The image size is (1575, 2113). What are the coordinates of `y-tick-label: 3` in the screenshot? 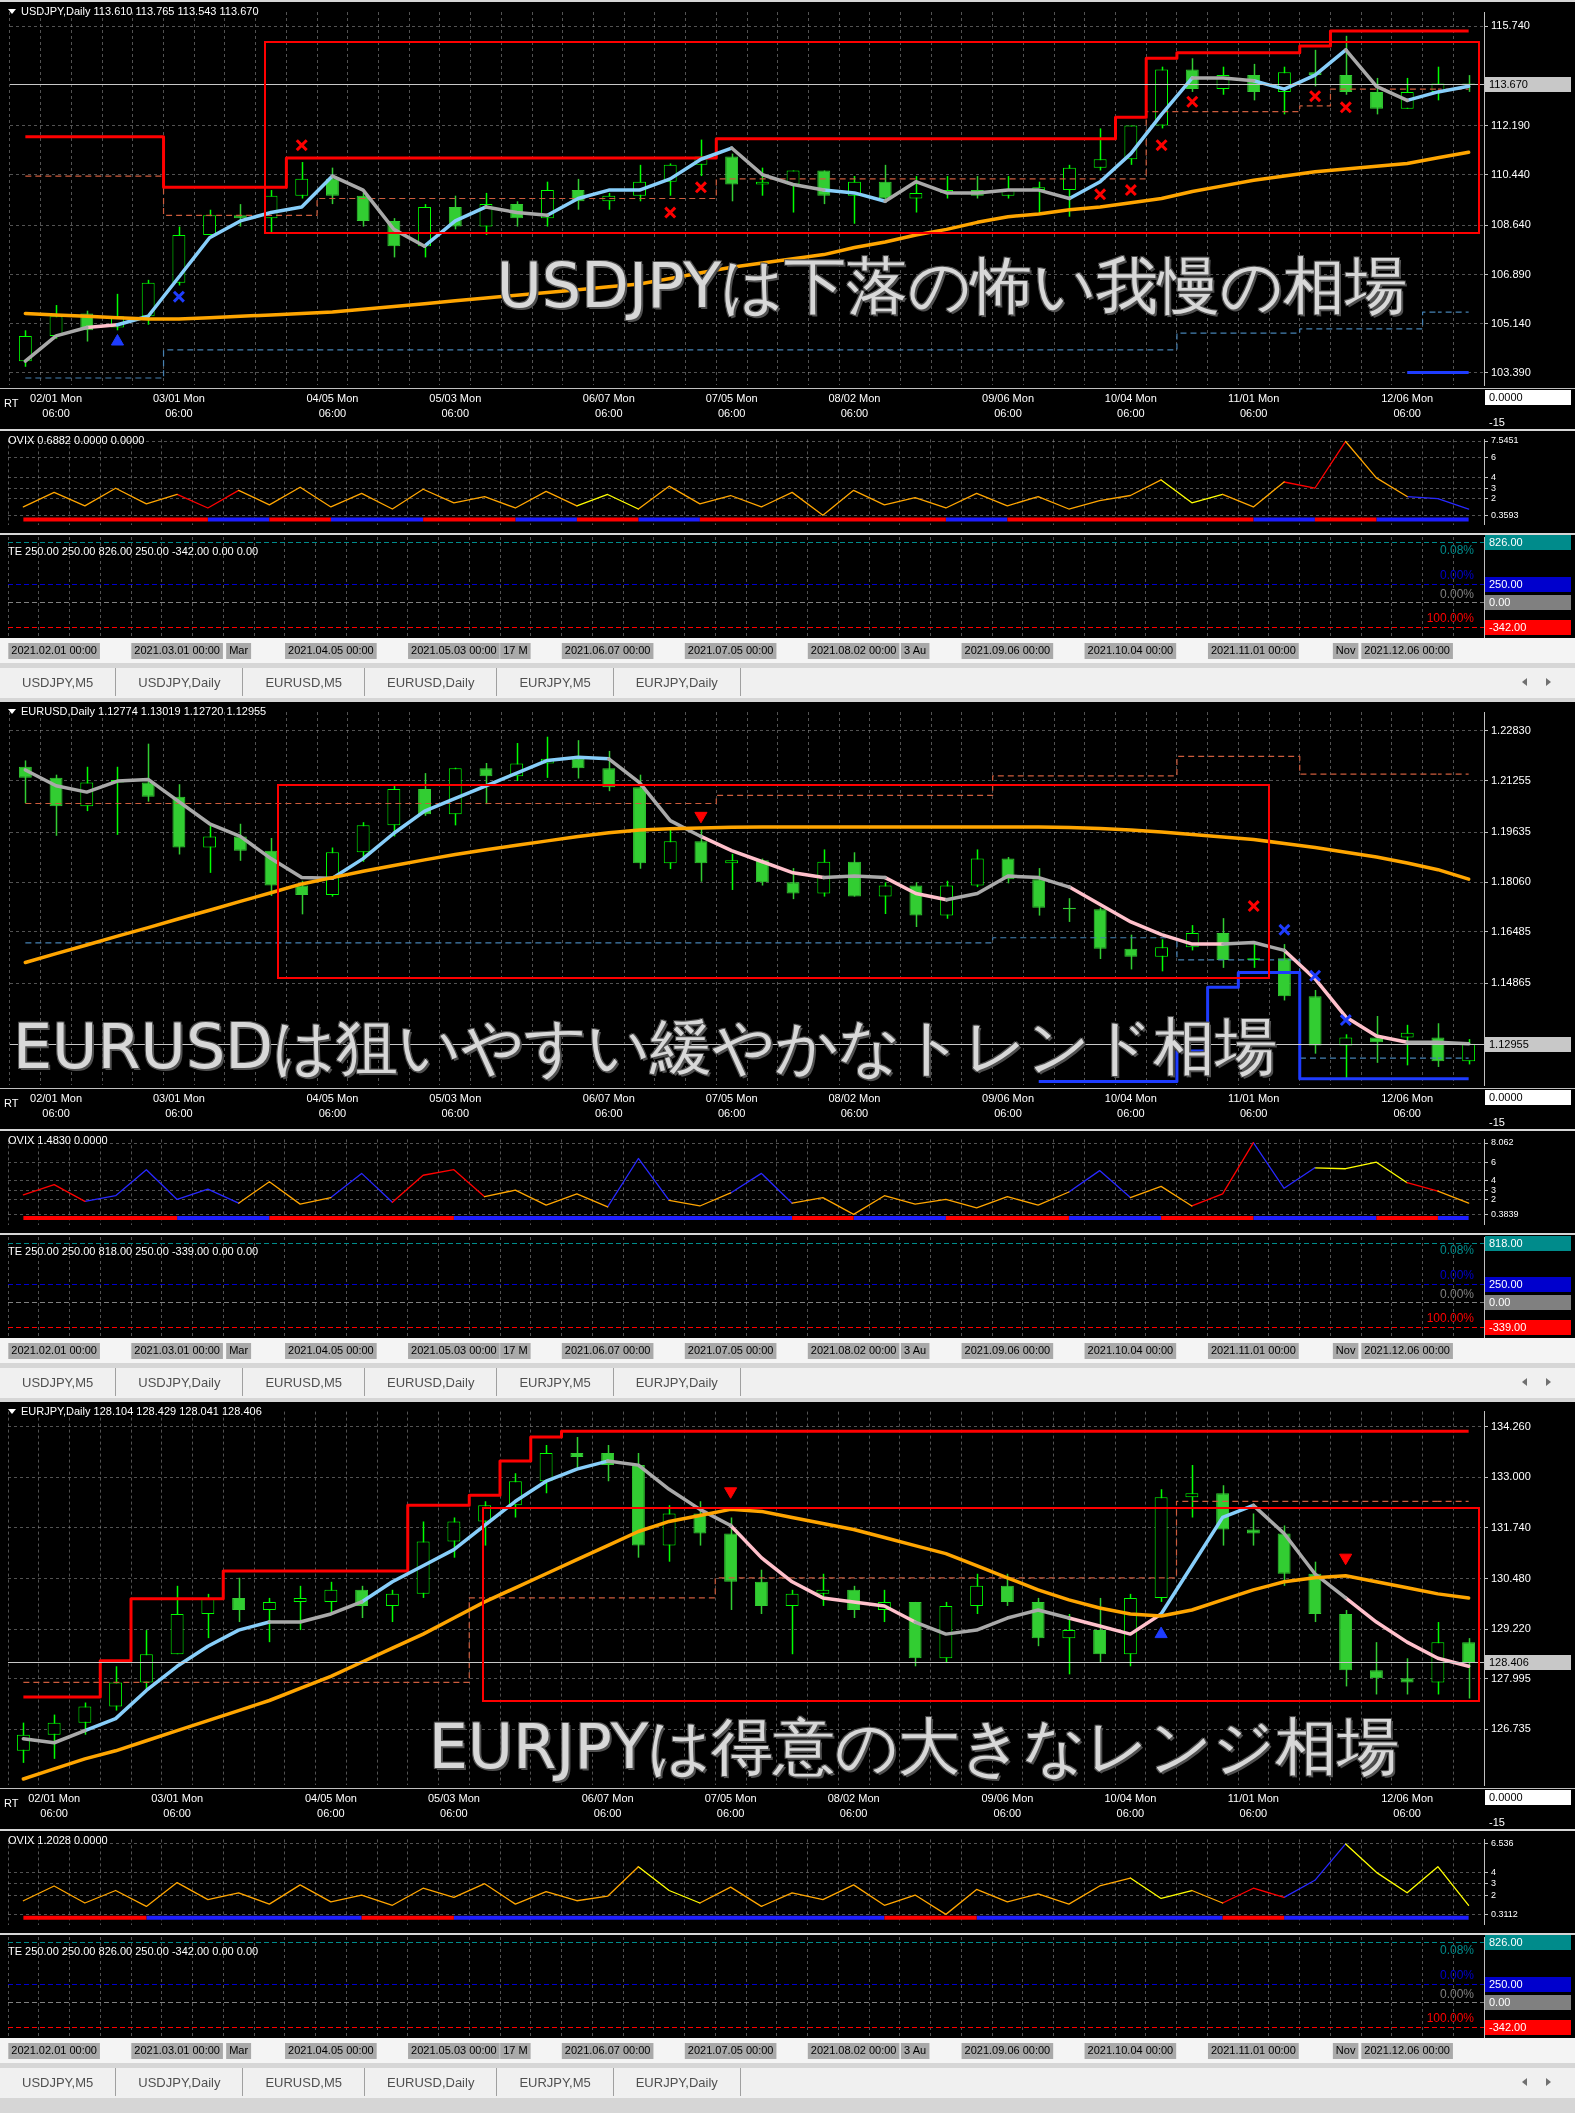 It's located at (1494, 1189).